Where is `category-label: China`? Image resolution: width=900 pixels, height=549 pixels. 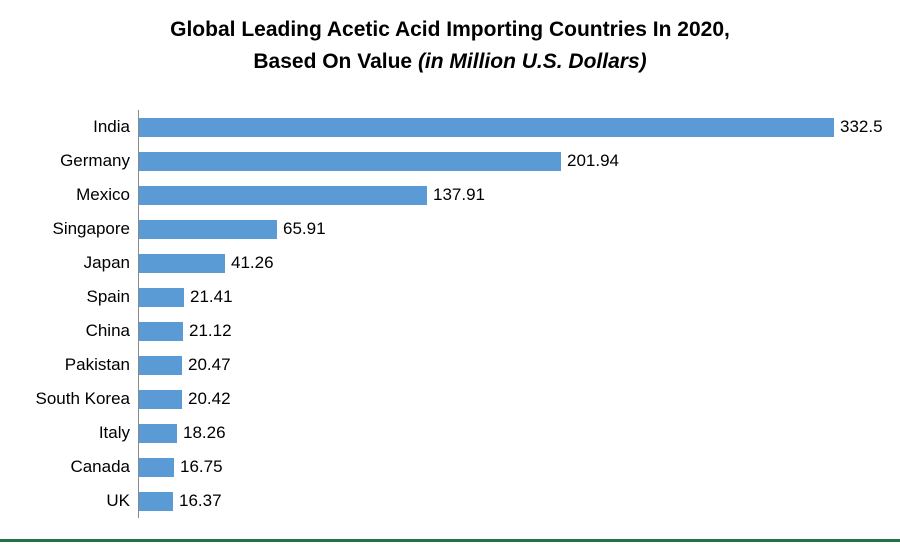 category-label: China is located at coordinates (107, 330).